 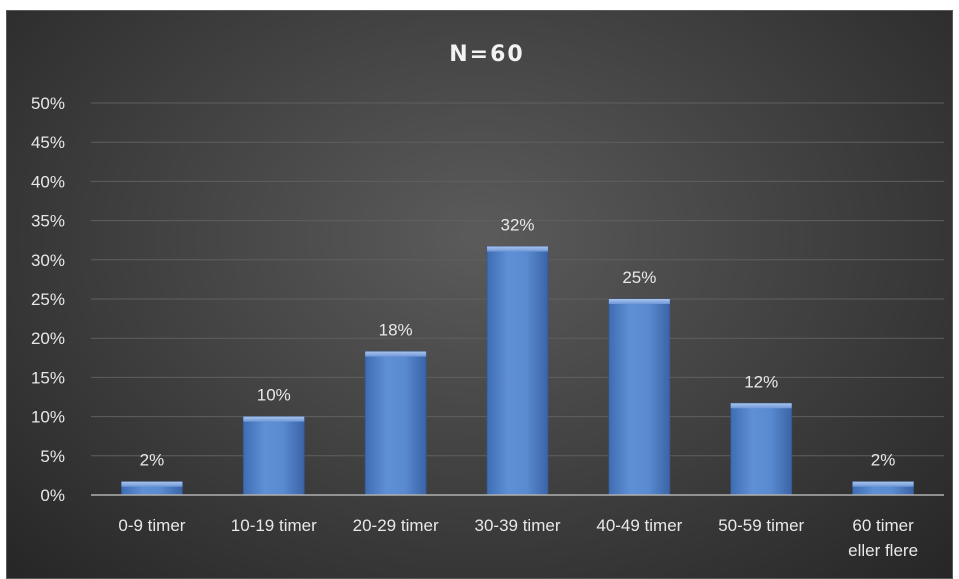 I want to click on y-tick-label: 45%, so click(x=48, y=142).